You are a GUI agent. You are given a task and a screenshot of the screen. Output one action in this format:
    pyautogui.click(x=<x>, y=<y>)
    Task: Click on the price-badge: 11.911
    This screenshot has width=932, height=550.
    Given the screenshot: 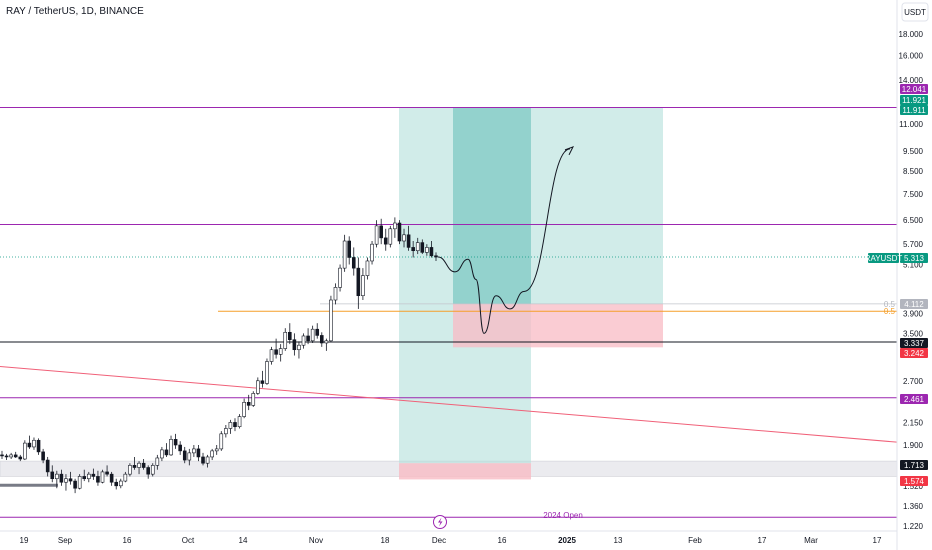 What is the action you would take?
    pyautogui.click(x=914, y=110)
    